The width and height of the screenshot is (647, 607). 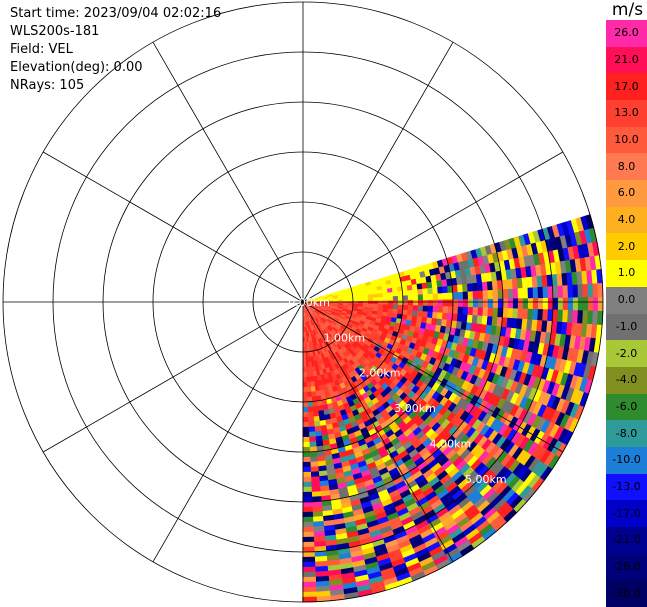 What do you see at coordinates (173, 377) in the screenshot?
I see `azimuth-spoke` at bounding box center [173, 377].